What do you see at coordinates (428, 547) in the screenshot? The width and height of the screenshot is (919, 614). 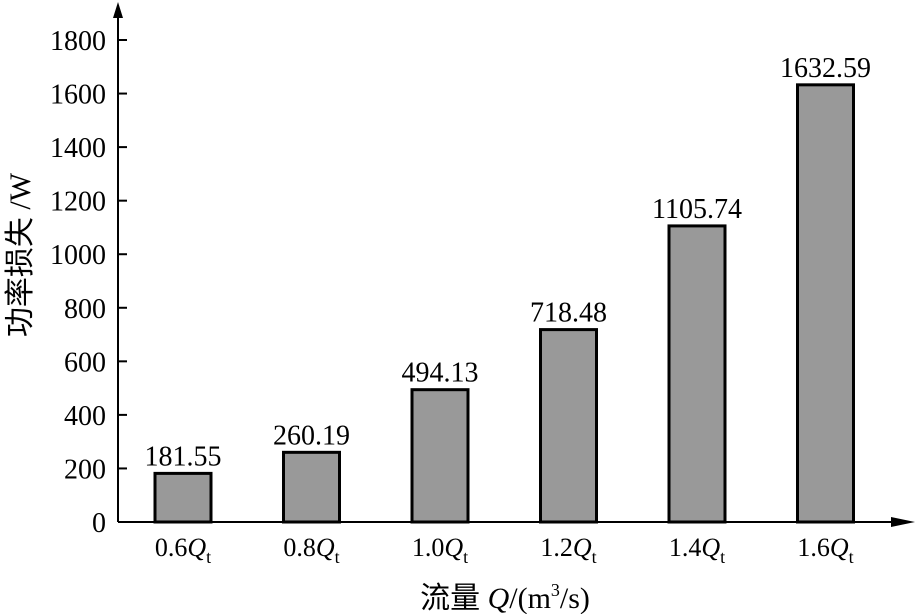 I see `x-tick-label-number: 1.0` at bounding box center [428, 547].